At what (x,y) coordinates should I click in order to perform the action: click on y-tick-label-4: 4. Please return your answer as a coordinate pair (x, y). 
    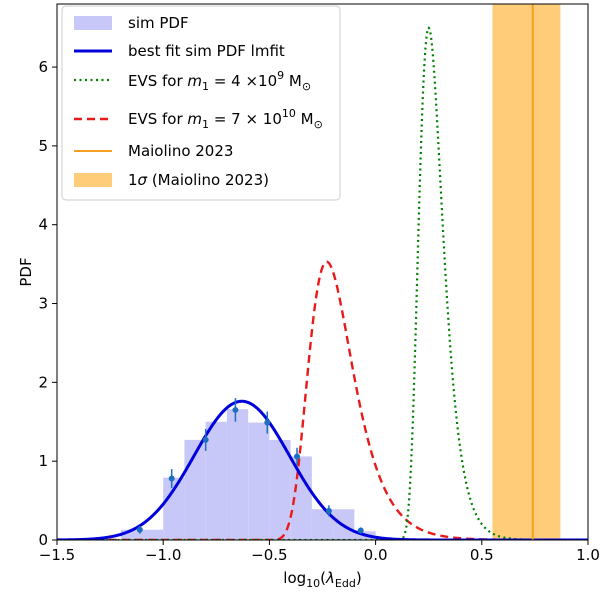
    Looking at the image, I should click on (43, 225).